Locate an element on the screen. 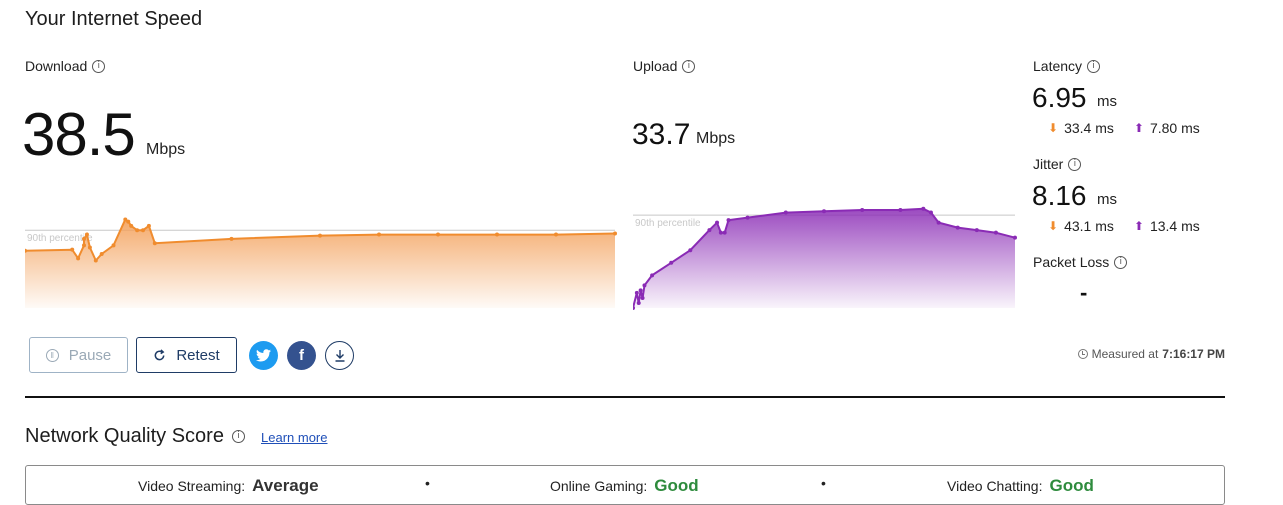 The image size is (1283, 505). jitter-download: 43.1 ms is located at coordinates (1089, 226).